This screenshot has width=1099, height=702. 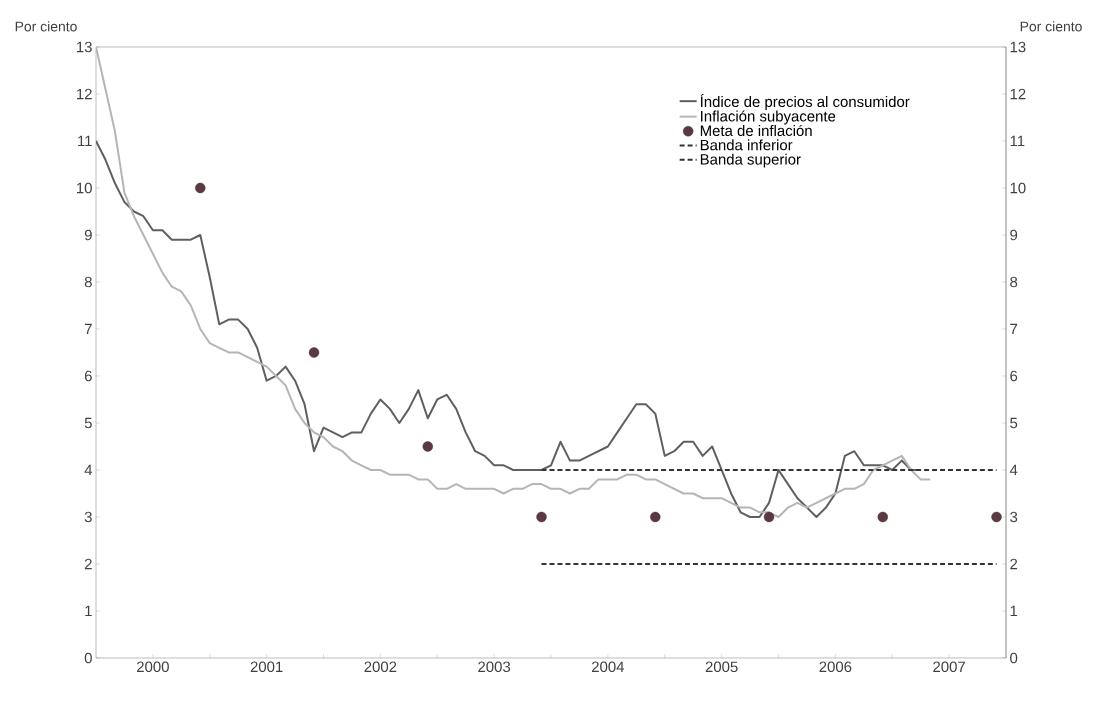 I want to click on y-tick-label: 4, so click(x=88, y=470).